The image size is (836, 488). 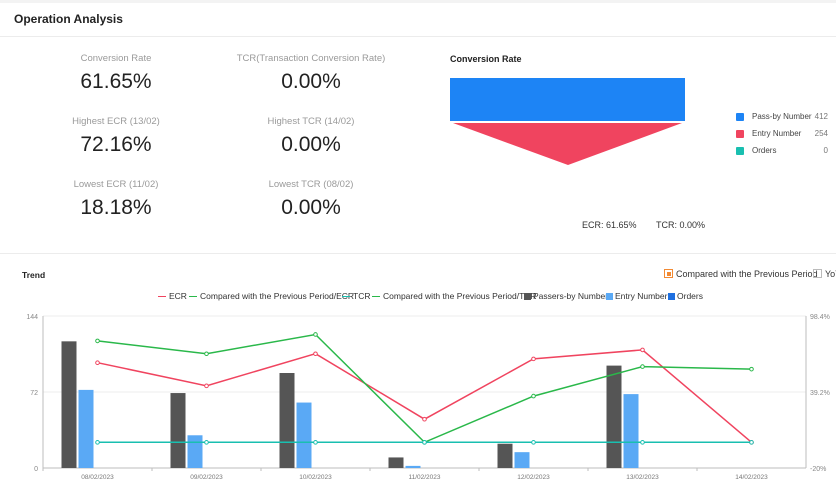 I want to click on legend-compared-tcr: Compared with the Previous Period/TCR, so click(x=454, y=296).